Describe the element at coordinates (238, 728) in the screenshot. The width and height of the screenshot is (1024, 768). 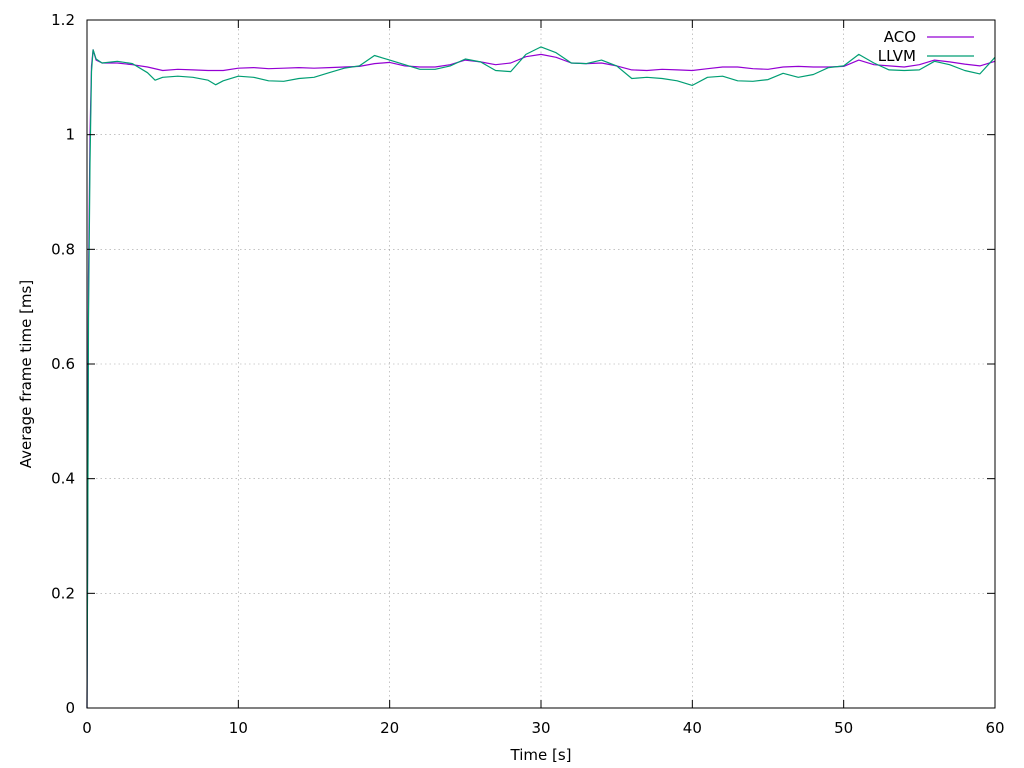
I see `x-tick-label: 10` at that location.